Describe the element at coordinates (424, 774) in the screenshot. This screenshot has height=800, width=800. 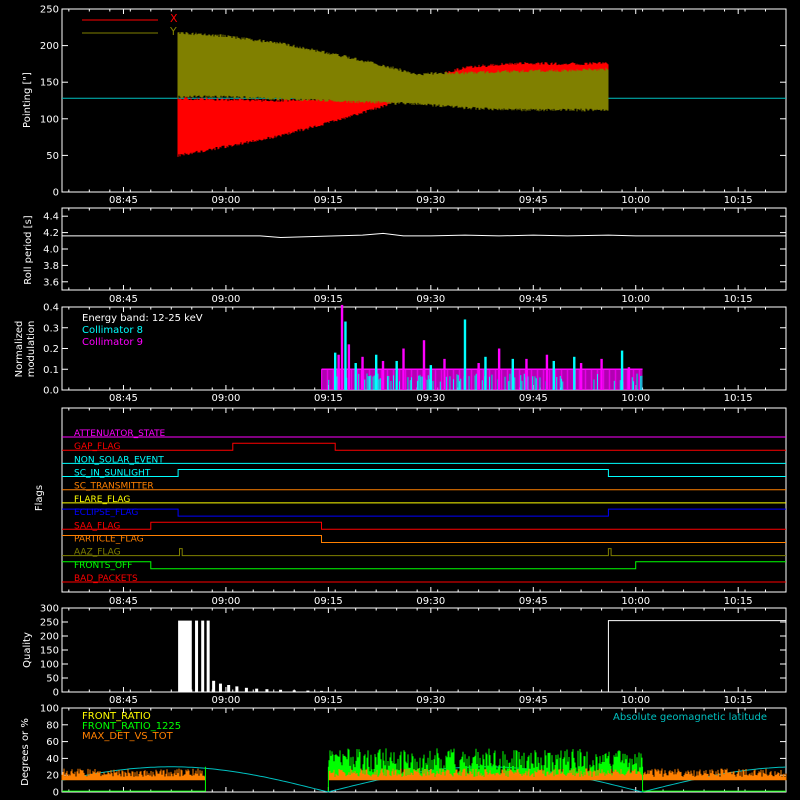
I see `max-det-vs-tot-trace` at that location.